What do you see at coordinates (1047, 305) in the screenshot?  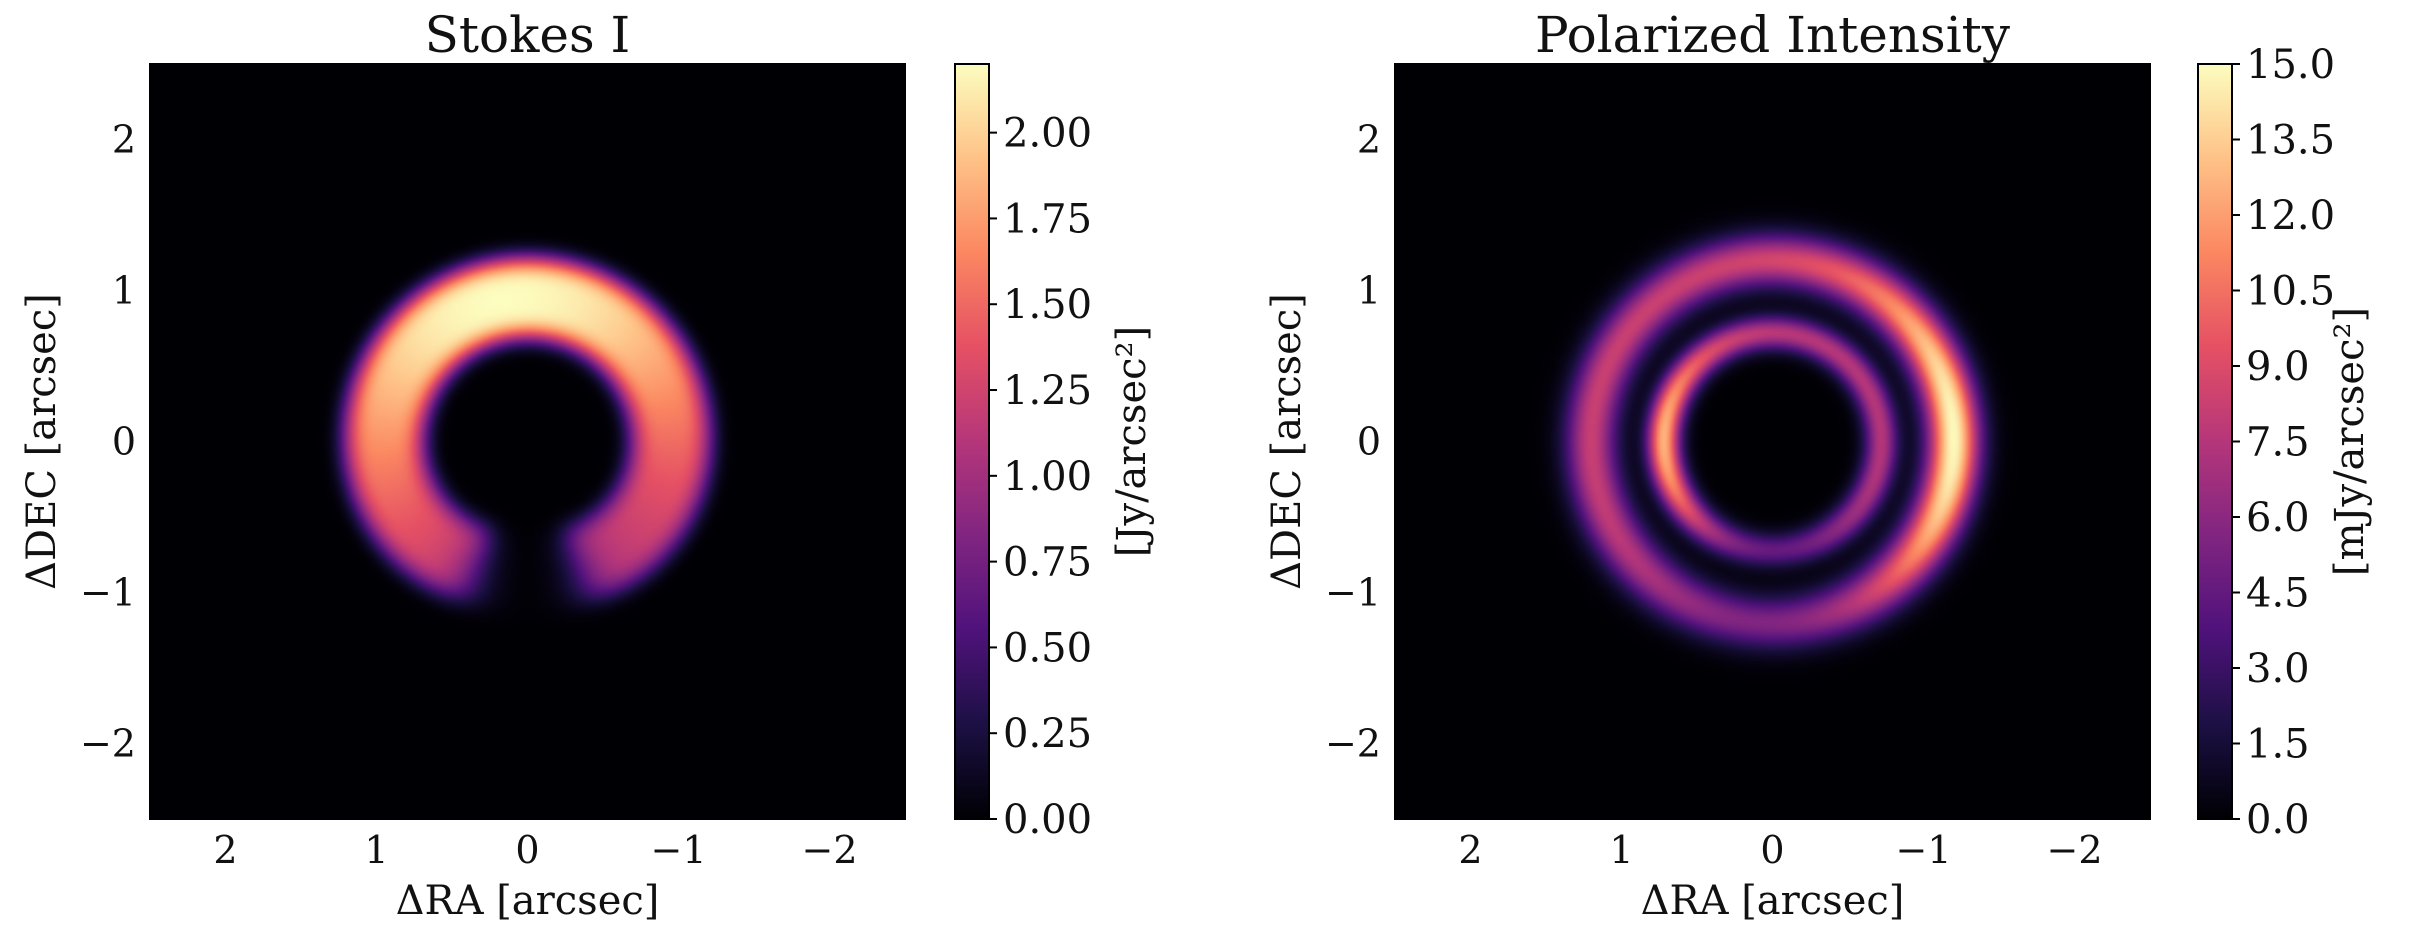 I see `colorbar-tick-label: 1.50` at bounding box center [1047, 305].